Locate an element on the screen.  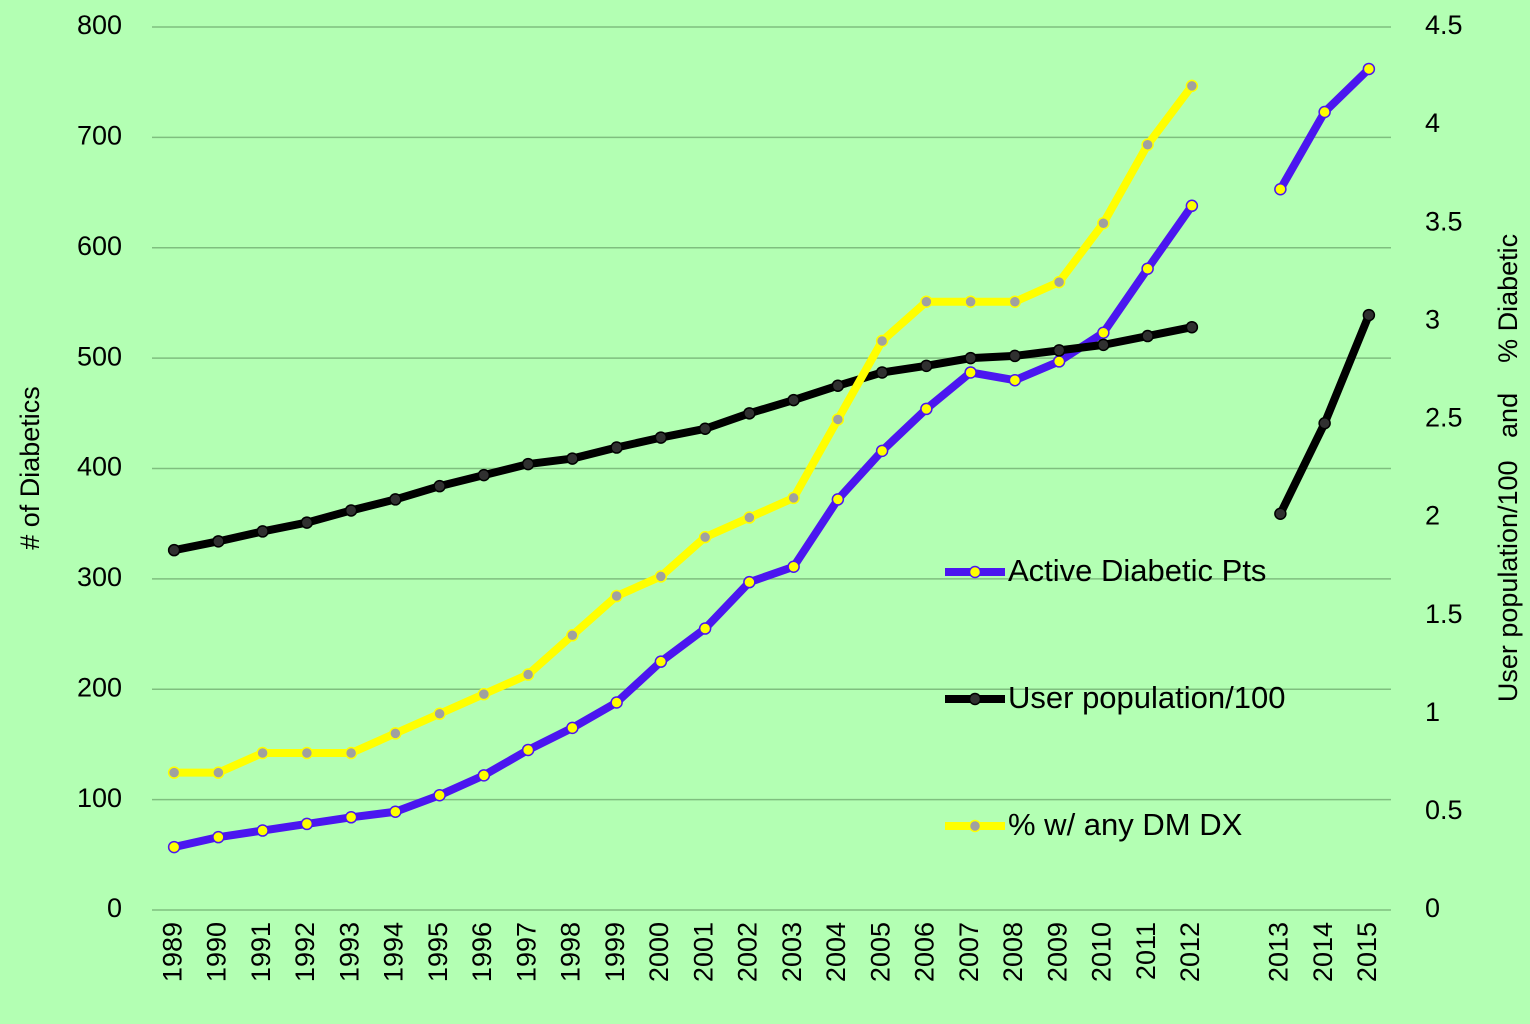
x-tick-label: 2003 is located at coordinates (792, 952).